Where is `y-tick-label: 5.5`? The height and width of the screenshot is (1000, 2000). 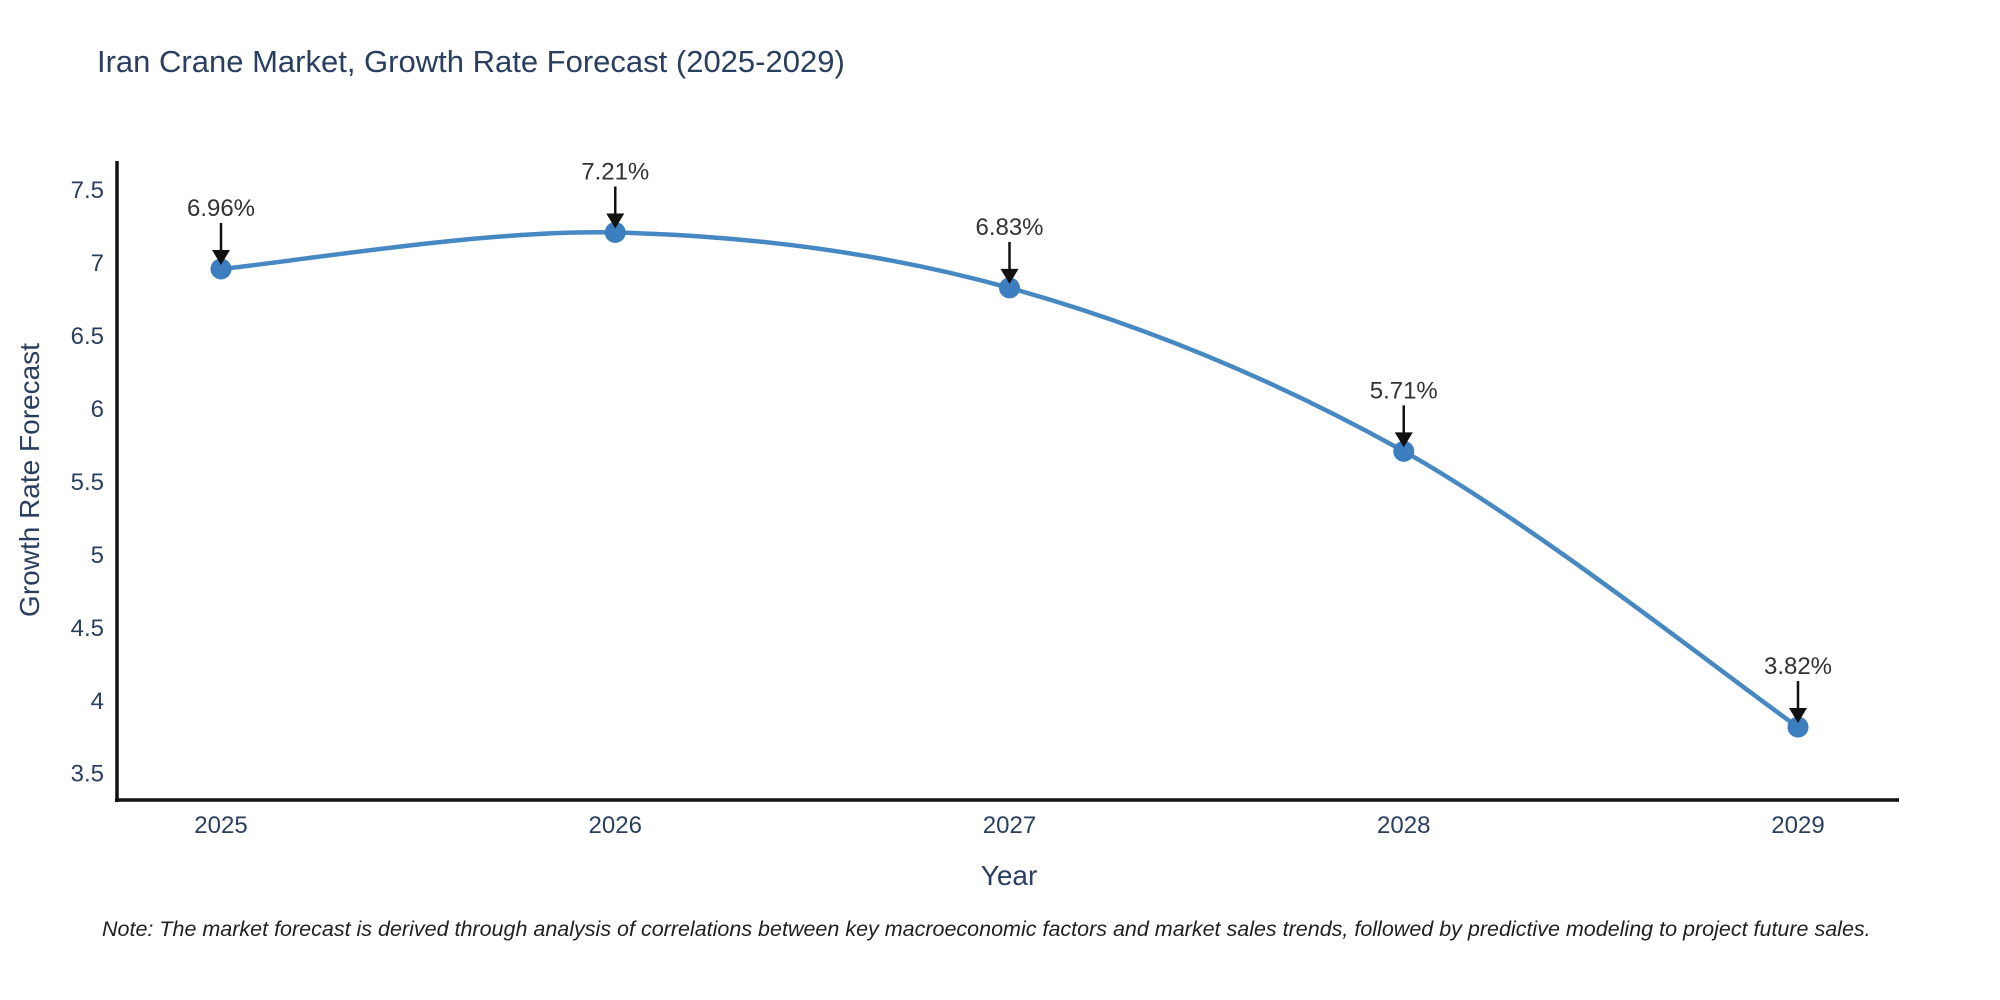 y-tick-label: 5.5 is located at coordinates (87, 482).